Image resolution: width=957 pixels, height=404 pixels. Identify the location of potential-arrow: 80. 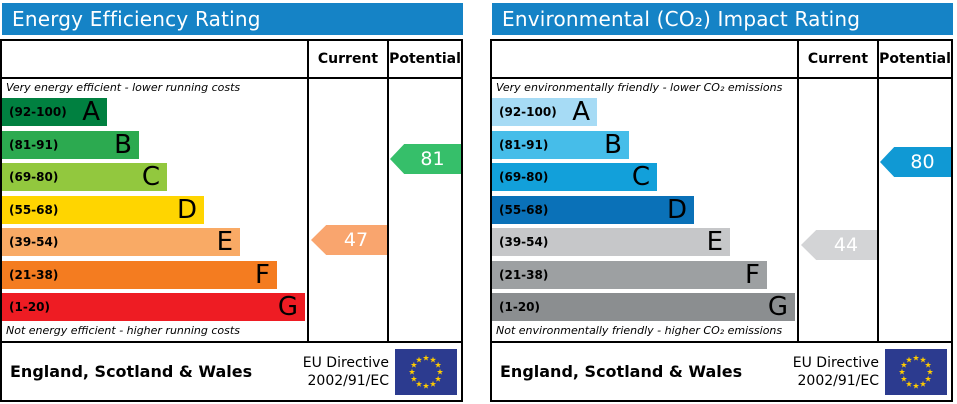
(915, 162).